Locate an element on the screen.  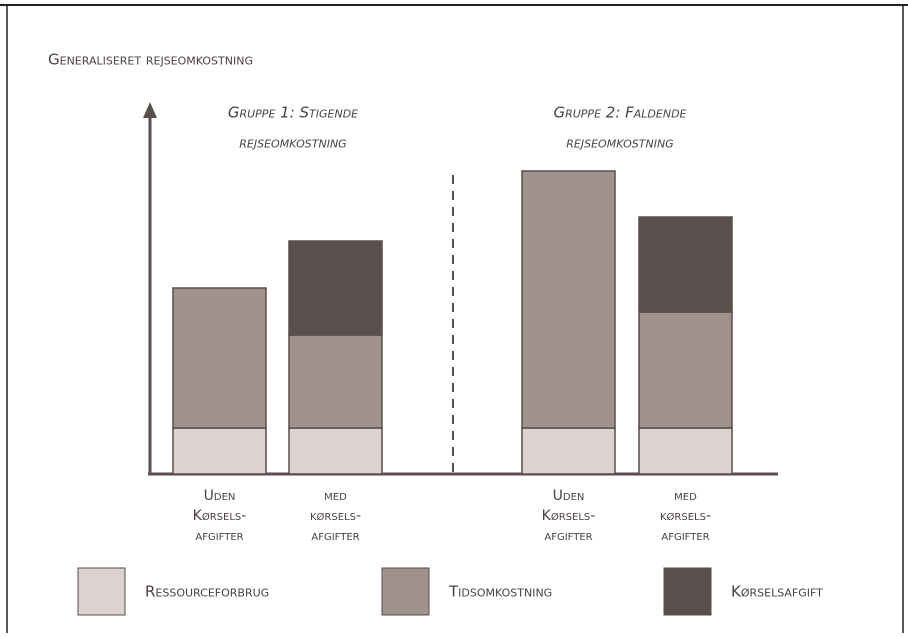
legend-label: Ressourceforbrug is located at coordinates (207, 592).